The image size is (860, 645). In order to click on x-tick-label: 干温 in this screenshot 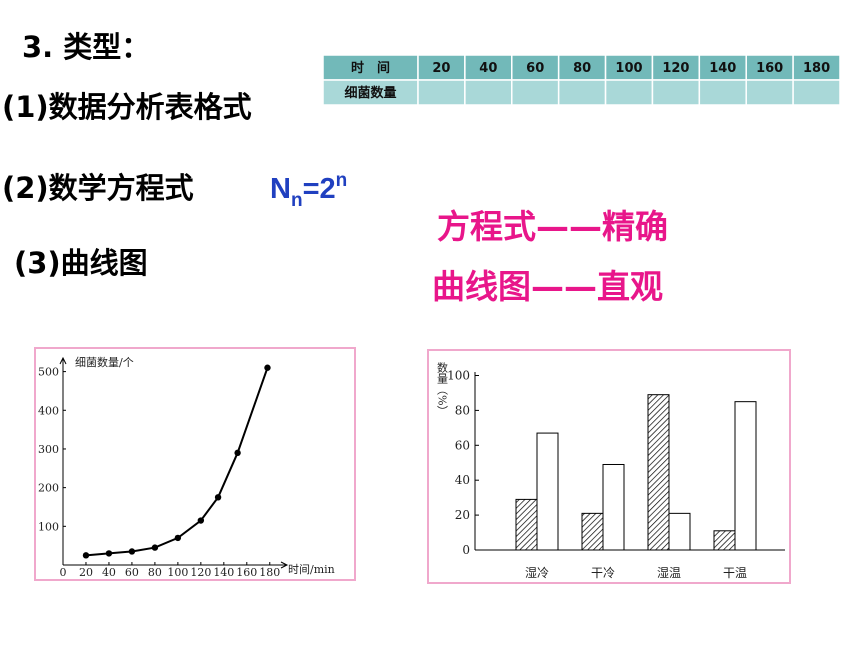, I will do `click(735, 573)`.